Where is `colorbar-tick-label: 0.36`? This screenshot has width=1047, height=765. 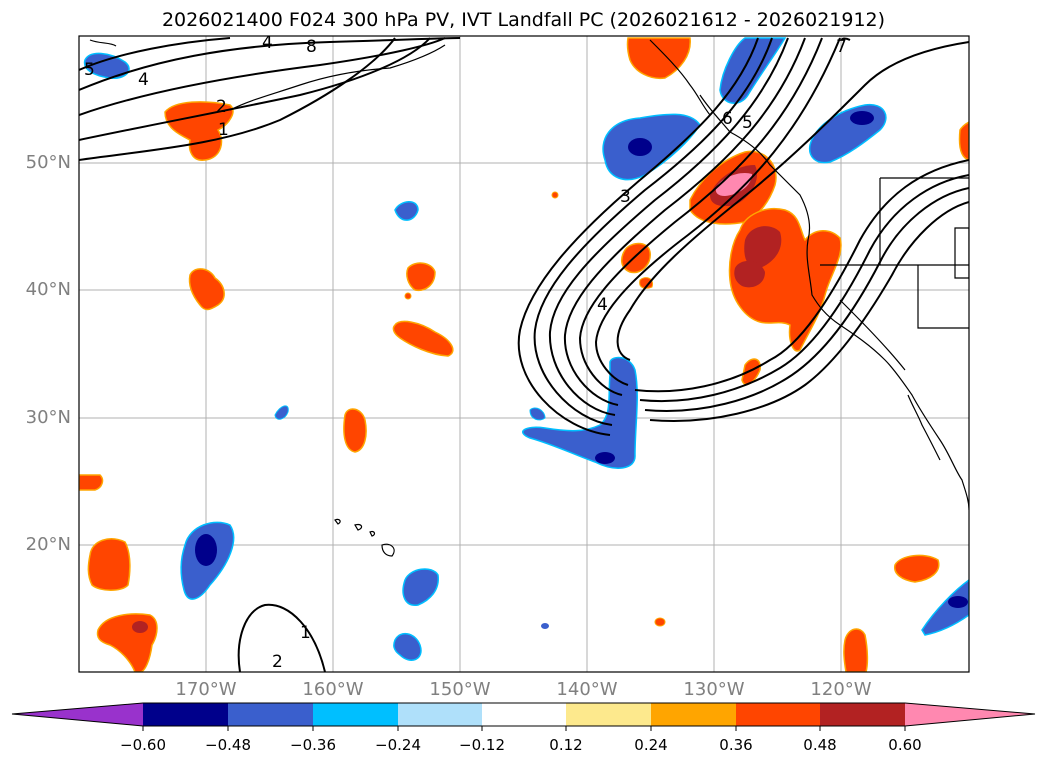
colorbar-tick-label: 0.36 is located at coordinates (736, 745).